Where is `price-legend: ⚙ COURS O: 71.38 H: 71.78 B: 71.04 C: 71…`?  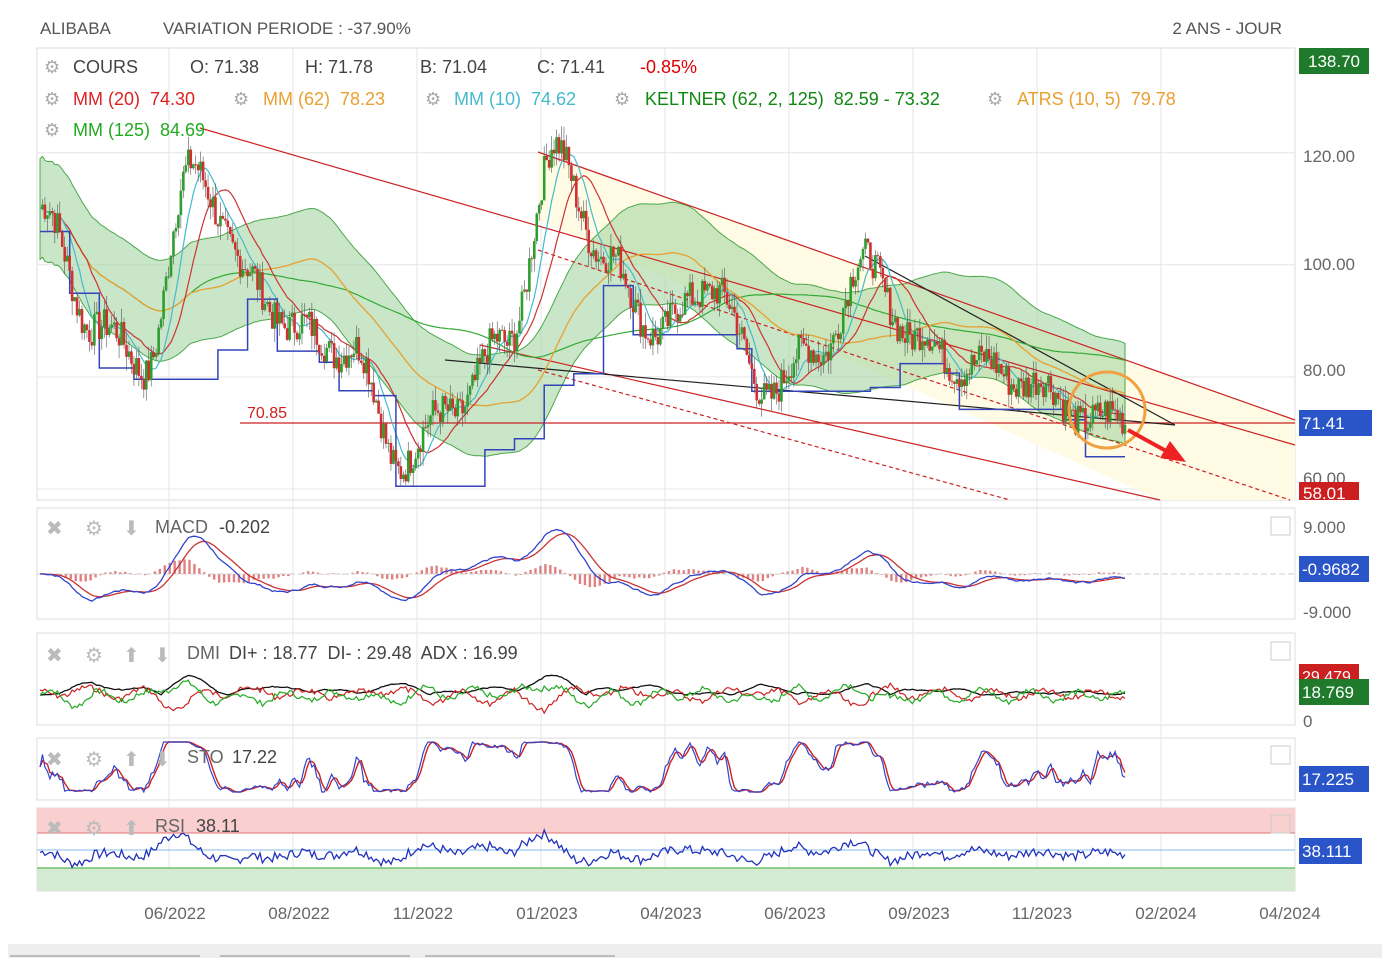
price-legend: ⚙ COURS O: 71.38 H: 71.78 B: 71.04 C: 71… is located at coordinates (610, 98).